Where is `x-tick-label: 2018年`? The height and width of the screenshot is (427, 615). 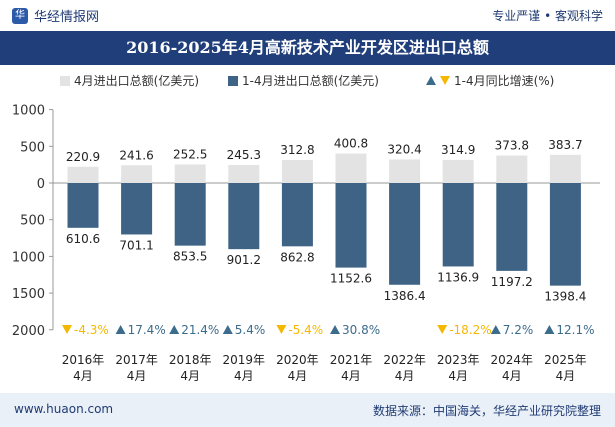 x-tick-label: 2018年 is located at coordinates (190, 360).